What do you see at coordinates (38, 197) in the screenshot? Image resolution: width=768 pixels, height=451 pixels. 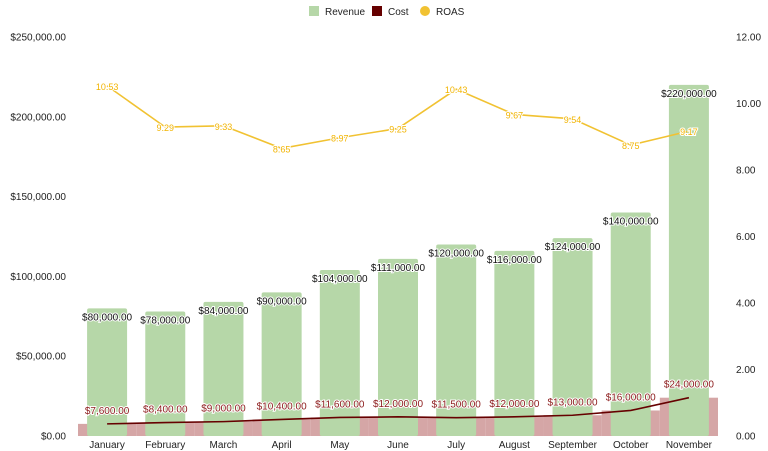 I see `y-left-tick-label: $150,000.00` at bounding box center [38, 197].